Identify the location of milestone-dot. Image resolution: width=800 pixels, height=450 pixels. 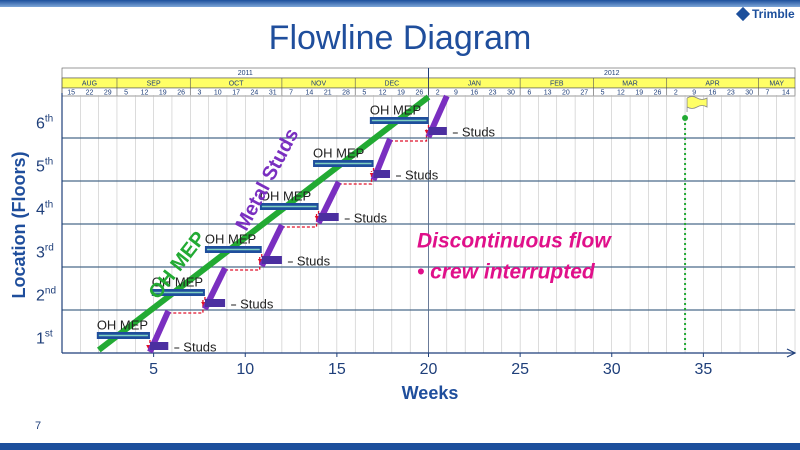
(685, 118).